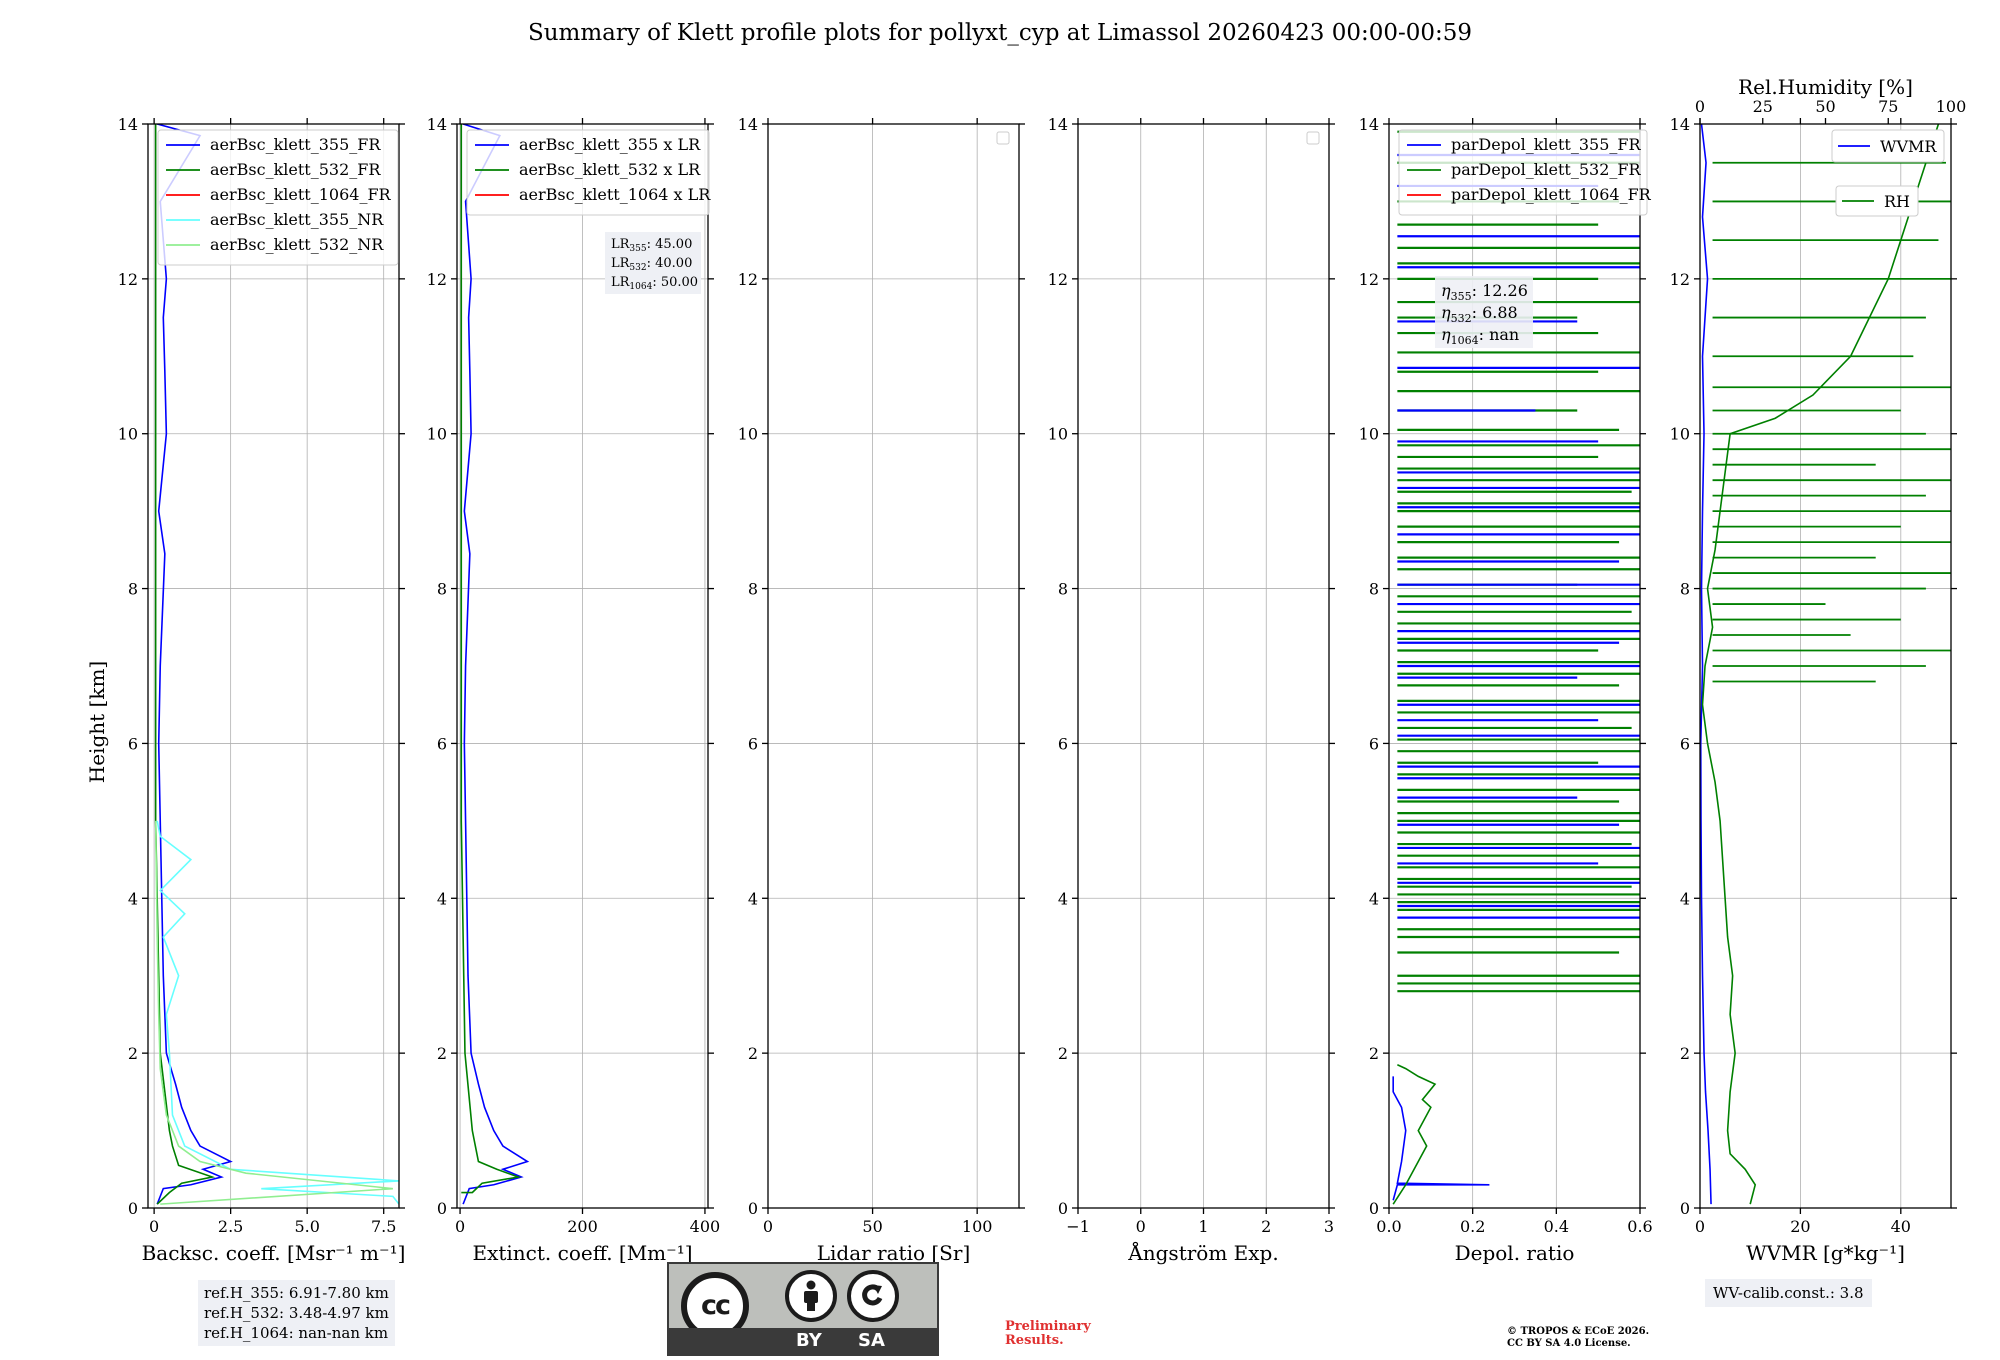 The image size is (2000, 1360). I want to click on ref-h-355: ref.H_355: 6.91-7.80 km, so click(296, 1293).